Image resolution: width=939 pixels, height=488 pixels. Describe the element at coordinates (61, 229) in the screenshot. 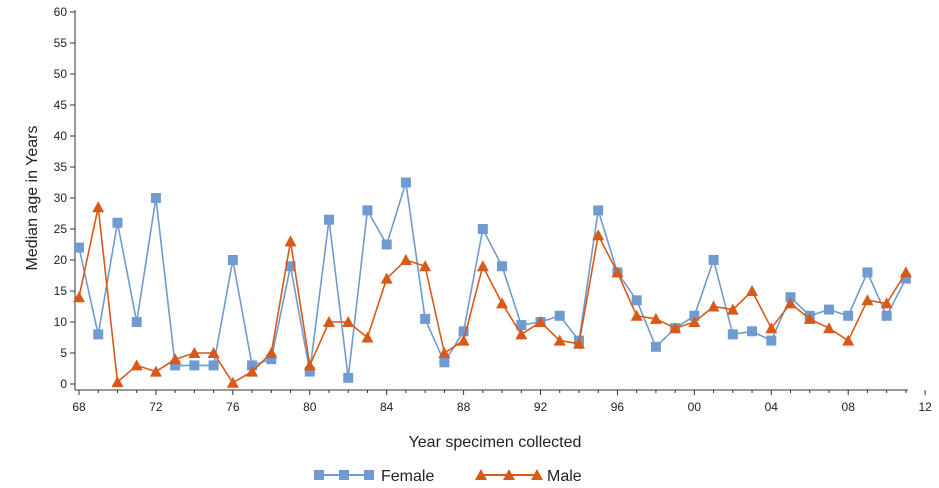

I see `y-tick-label: 25` at that location.